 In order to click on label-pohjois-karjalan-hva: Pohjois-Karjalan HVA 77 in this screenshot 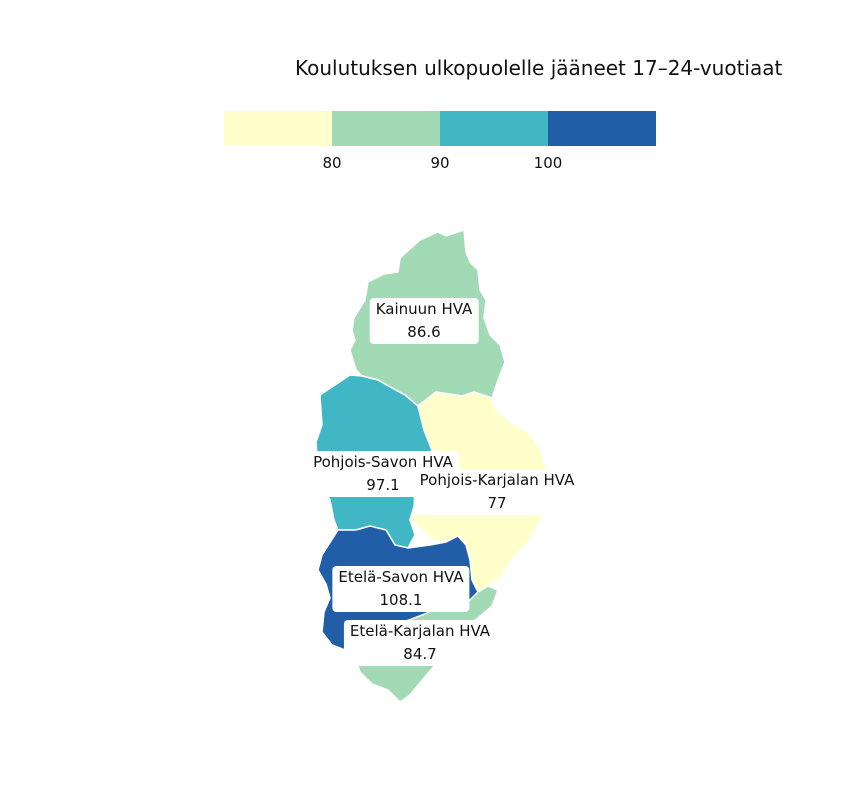, I will do `click(497, 492)`.